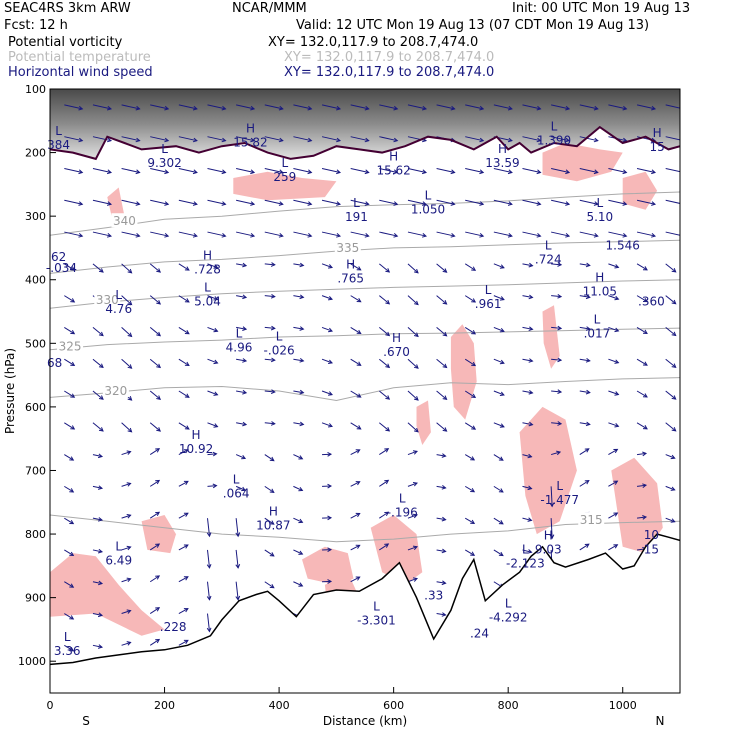 The image size is (740, 740). I want to click on theta-label-325: 325, so click(70, 346).